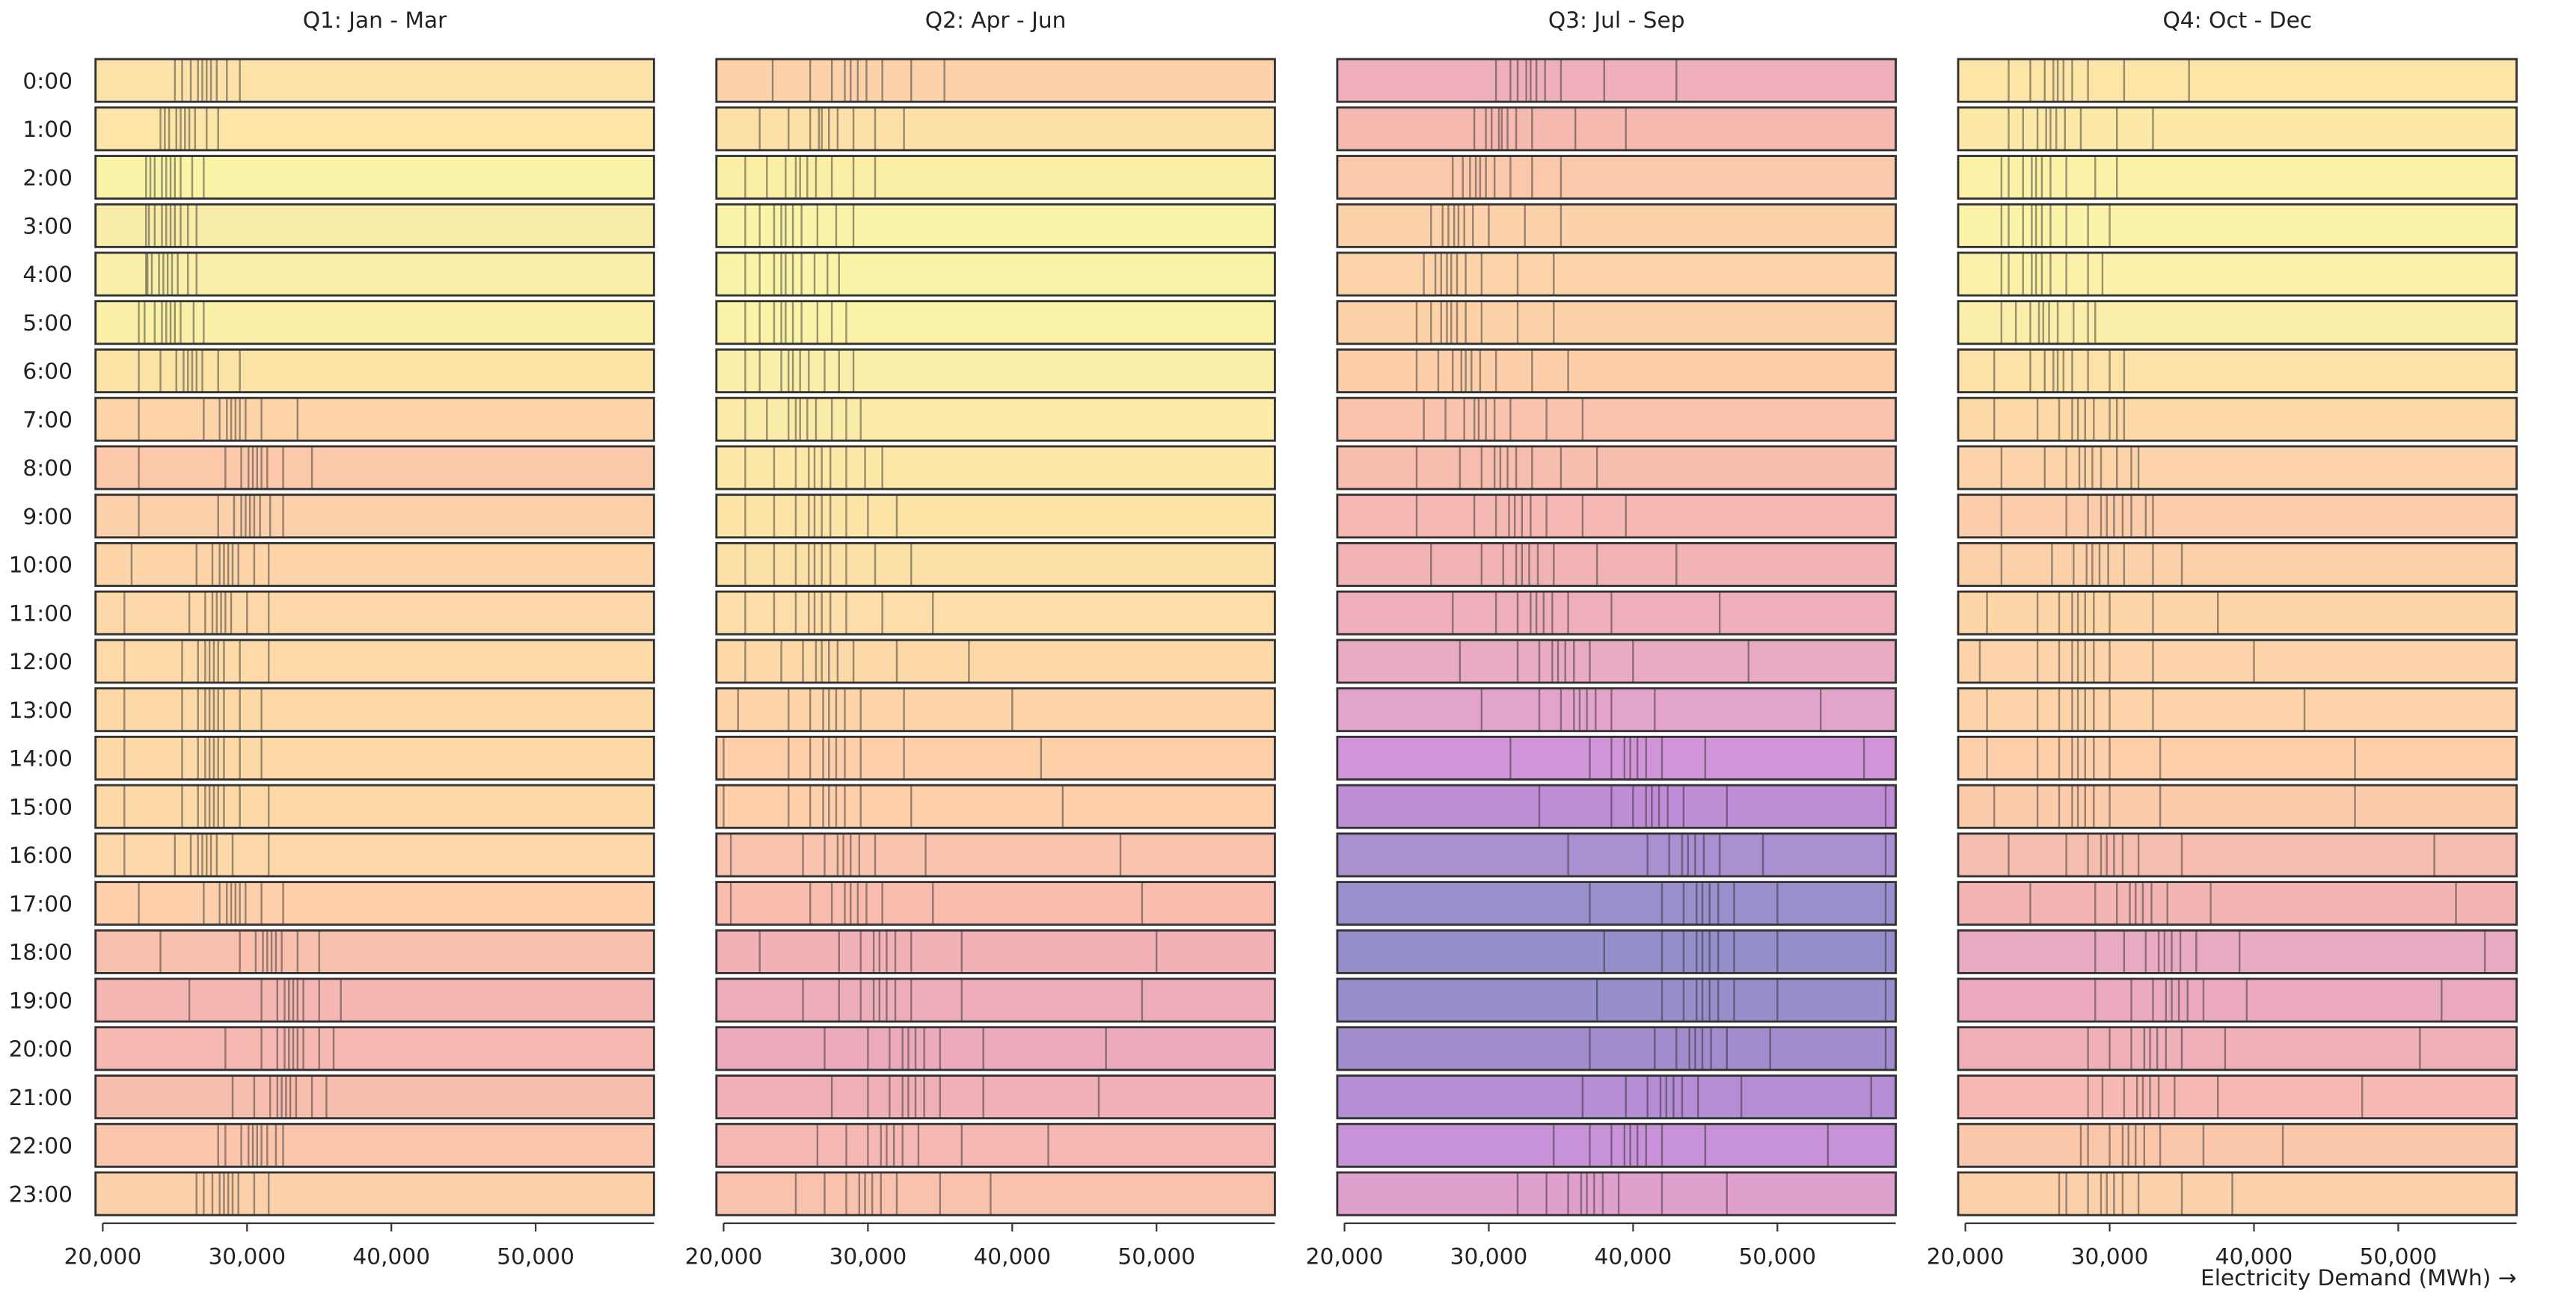 The image size is (2576, 1307). What do you see at coordinates (47, 516) in the screenshot?
I see `row-label: 9:00` at bounding box center [47, 516].